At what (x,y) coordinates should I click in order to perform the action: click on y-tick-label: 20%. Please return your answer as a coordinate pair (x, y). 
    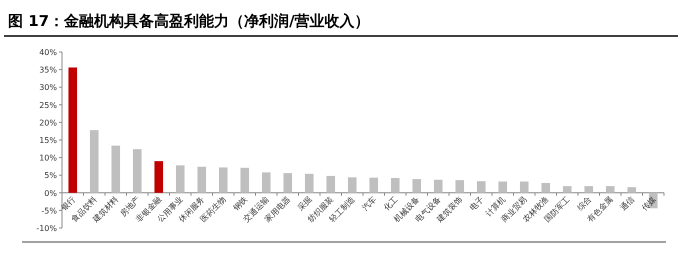
    Looking at the image, I should click on (48, 123).